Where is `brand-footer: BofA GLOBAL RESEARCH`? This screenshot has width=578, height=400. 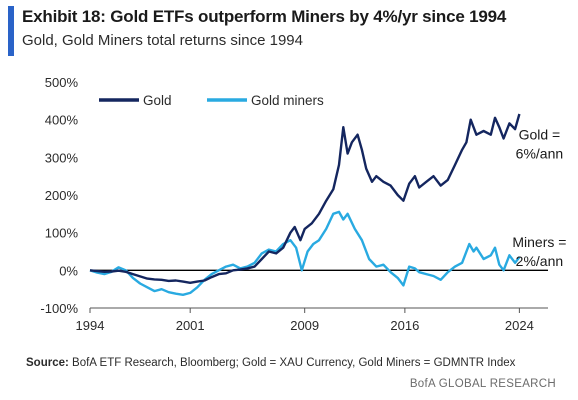
brand-footer: BofA GLOBAL RESEARCH is located at coordinates (482, 384).